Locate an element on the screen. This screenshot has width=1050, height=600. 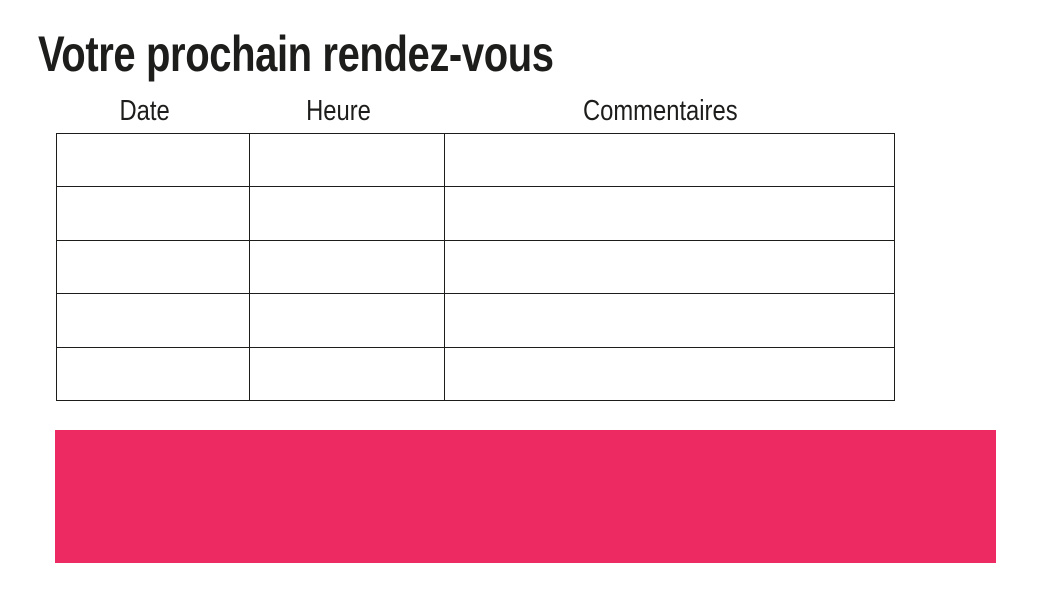
column-header-commentaires-label: Commentaires is located at coordinates (660, 111).